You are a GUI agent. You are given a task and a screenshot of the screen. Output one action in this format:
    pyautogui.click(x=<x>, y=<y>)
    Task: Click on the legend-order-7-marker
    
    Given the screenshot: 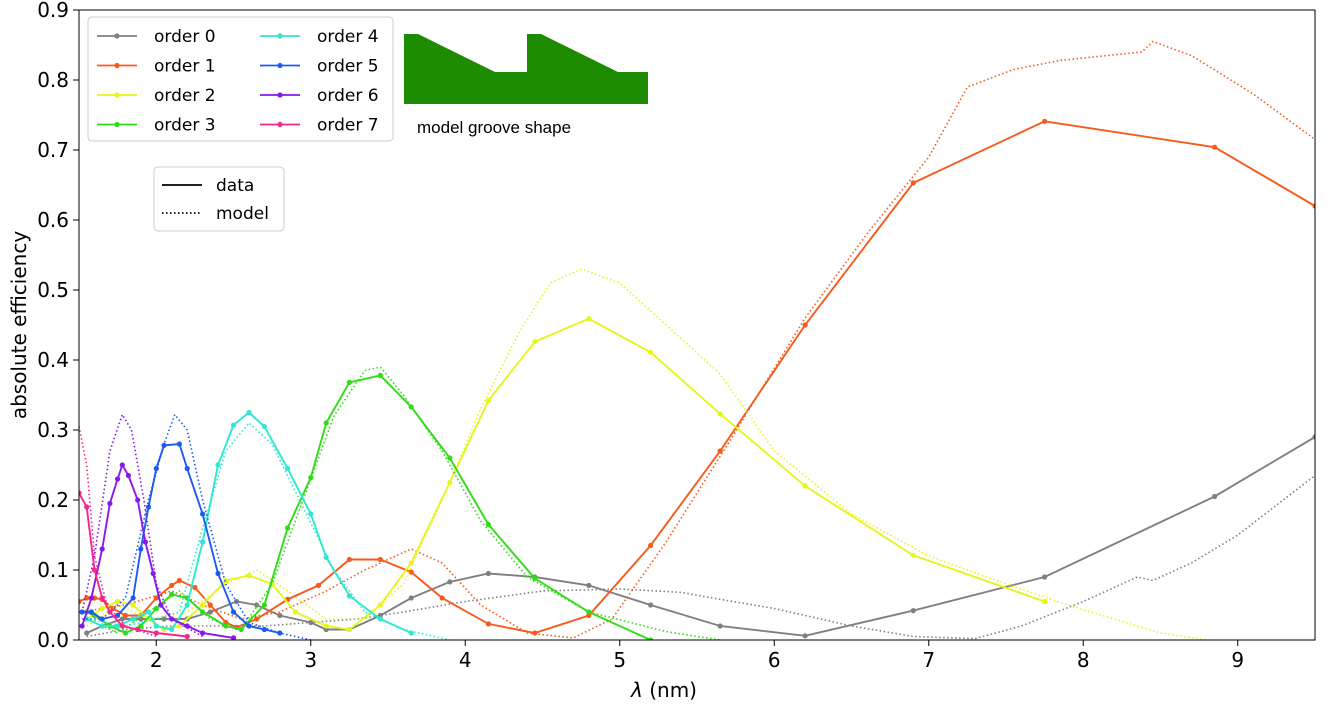 What is the action you would take?
    pyautogui.click(x=280, y=124)
    